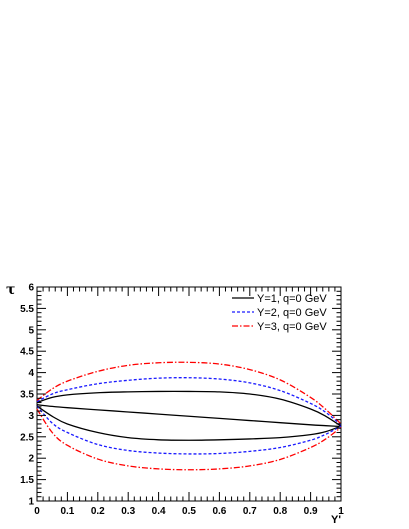 The image size is (409, 529). I want to click on x-tick-label: 0.1, so click(67, 511).